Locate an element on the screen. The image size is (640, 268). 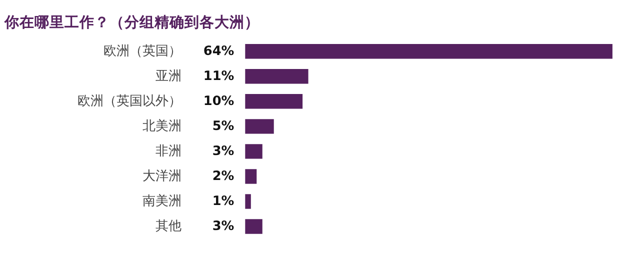
data-label: 10% is located at coordinates (218, 102).